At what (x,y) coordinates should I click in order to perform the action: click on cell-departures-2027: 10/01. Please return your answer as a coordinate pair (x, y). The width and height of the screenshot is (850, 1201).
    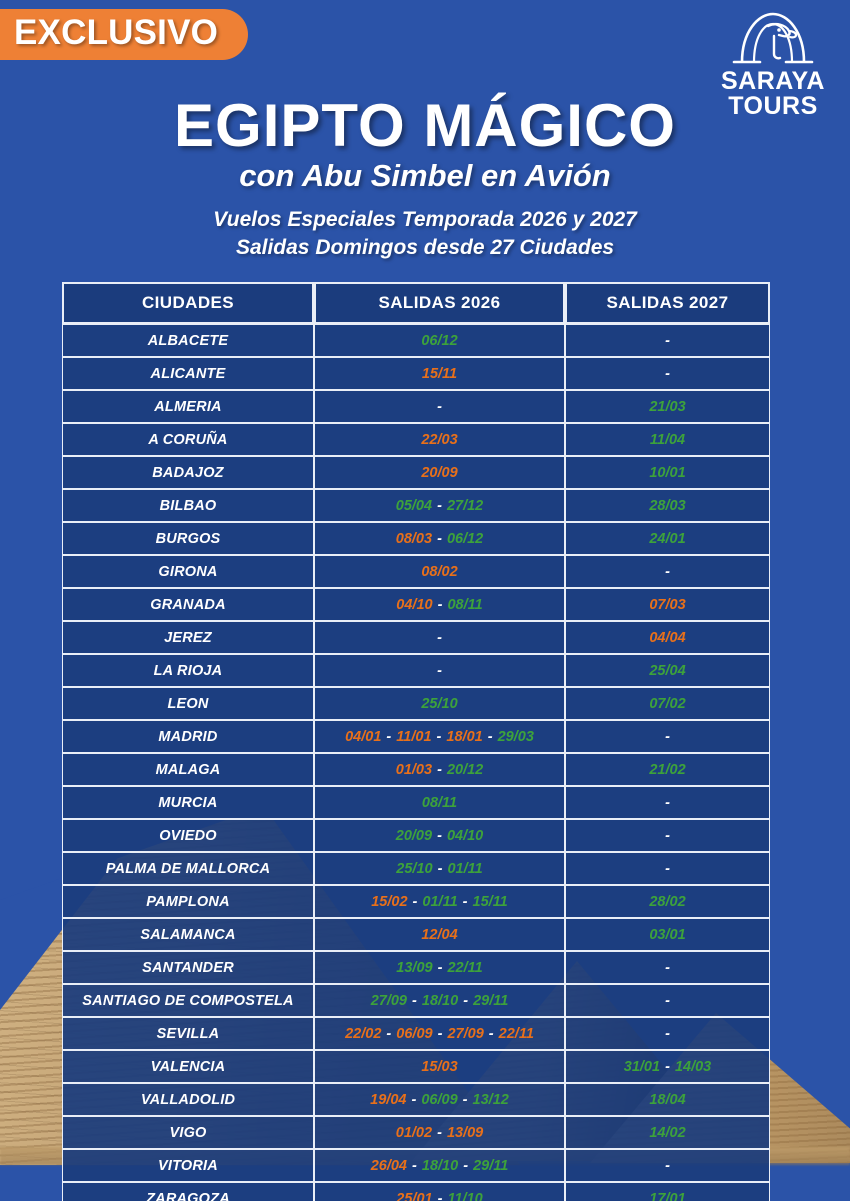
    Looking at the image, I should click on (667, 472).